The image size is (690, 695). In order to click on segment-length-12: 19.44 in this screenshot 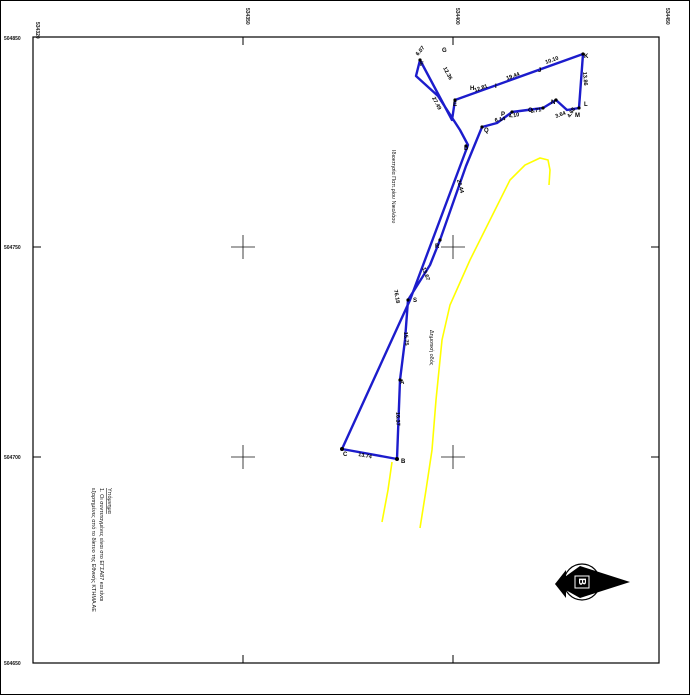, I will do `click(514, 76)`.